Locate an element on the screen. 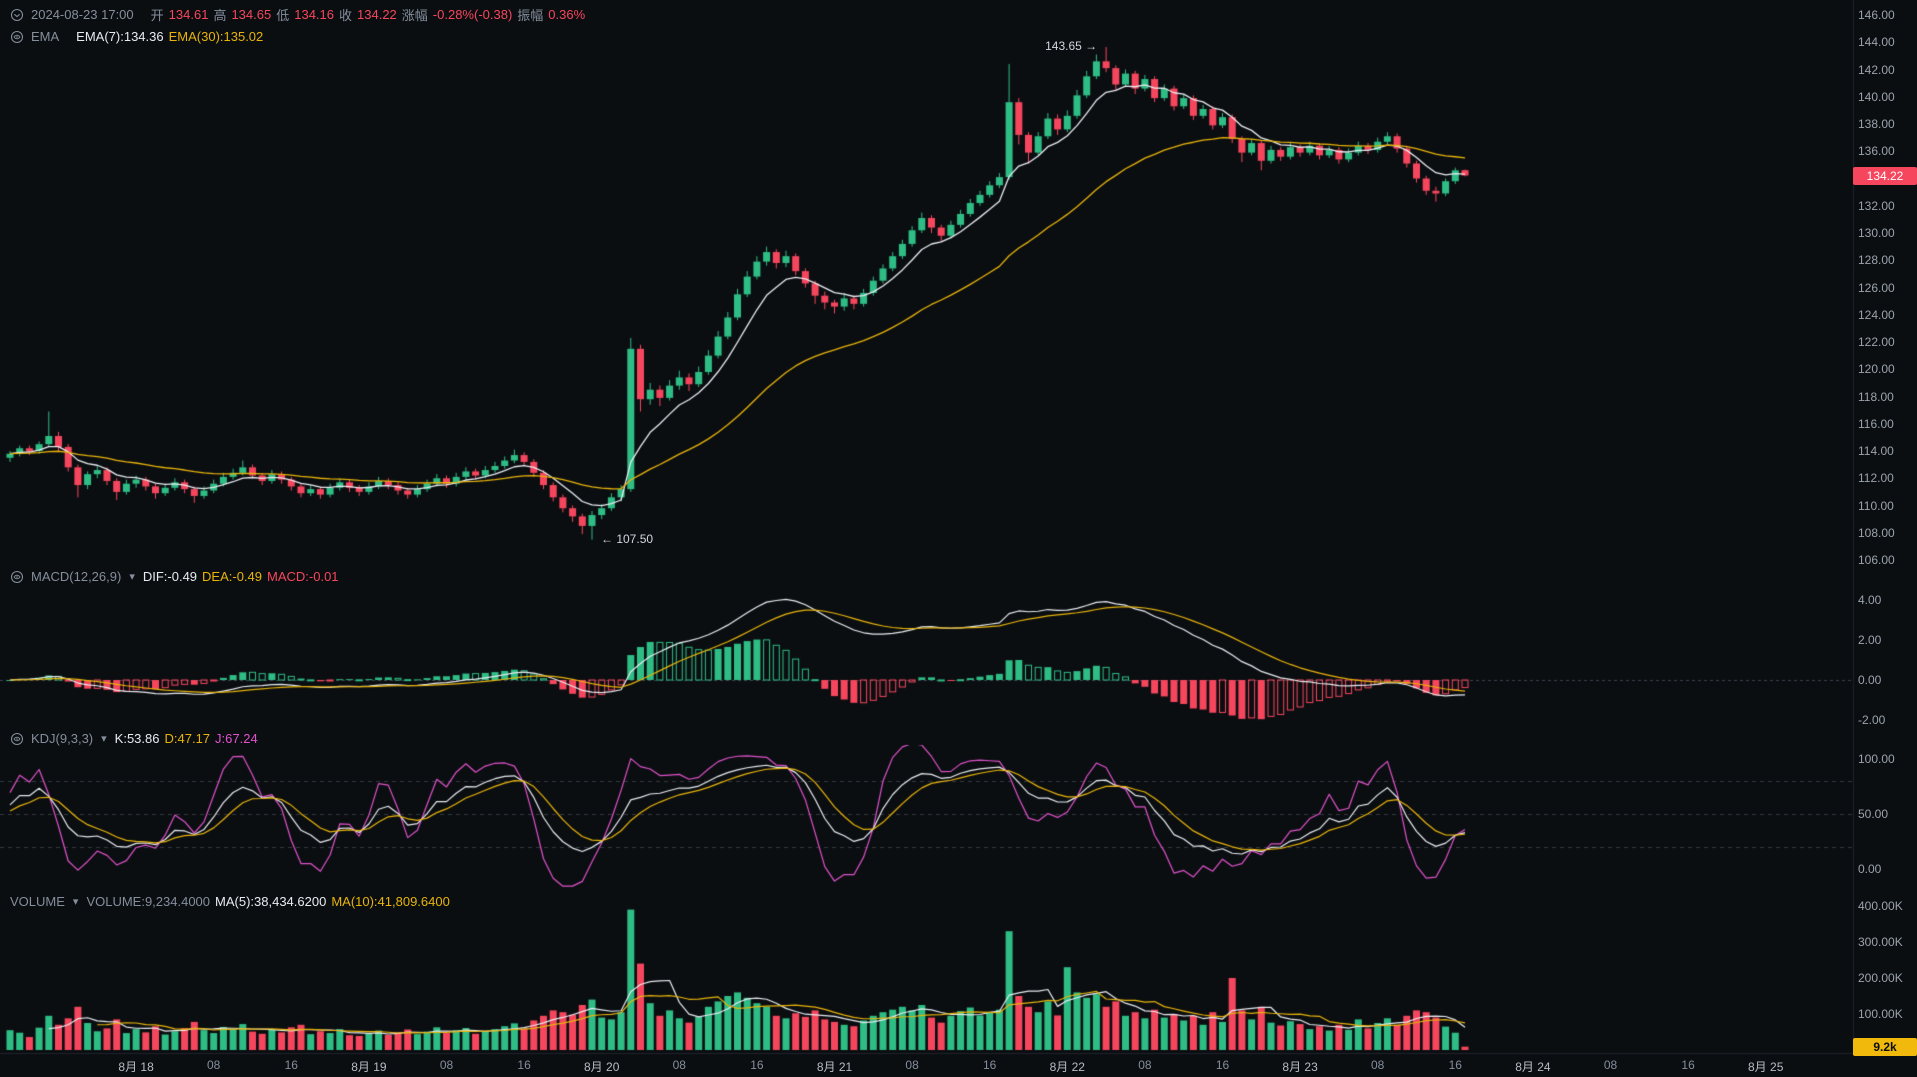 The height and width of the screenshot is (1077, 1917). axis-tick: 138.00 is located at coordinates (1876, 124).